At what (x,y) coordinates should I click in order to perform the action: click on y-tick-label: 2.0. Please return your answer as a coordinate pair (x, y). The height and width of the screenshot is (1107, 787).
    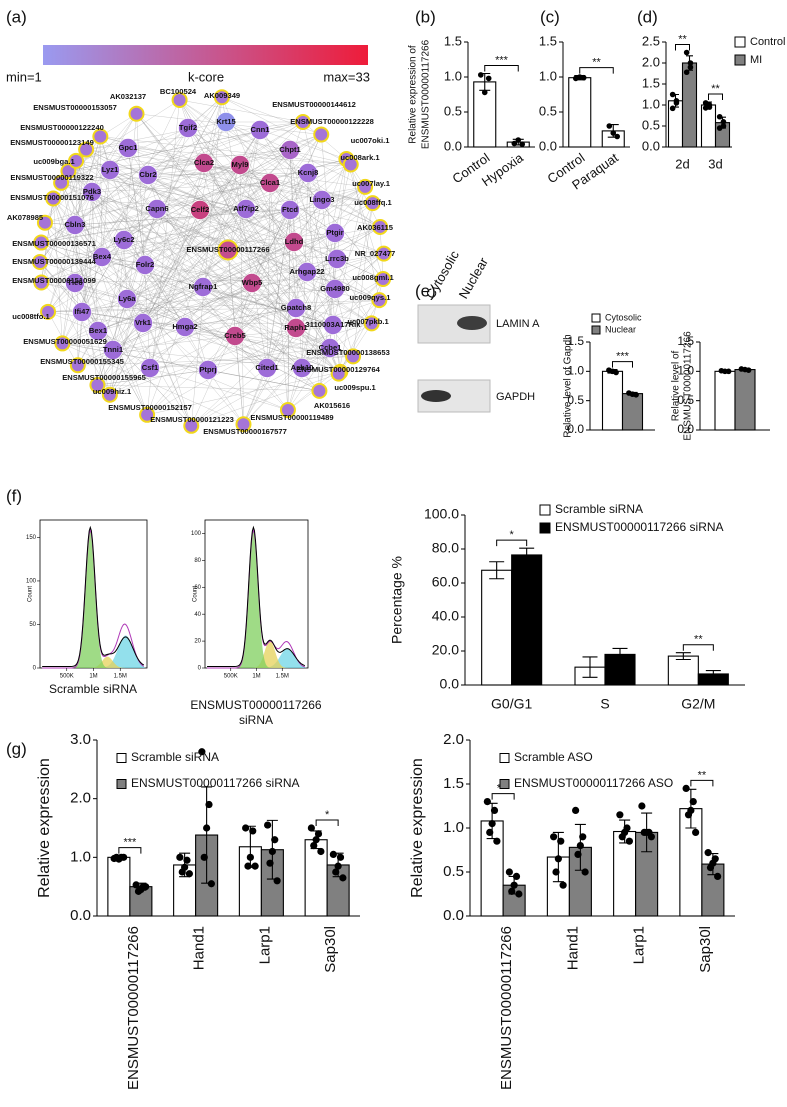
    Looking at the image, I should click on (80, 798).